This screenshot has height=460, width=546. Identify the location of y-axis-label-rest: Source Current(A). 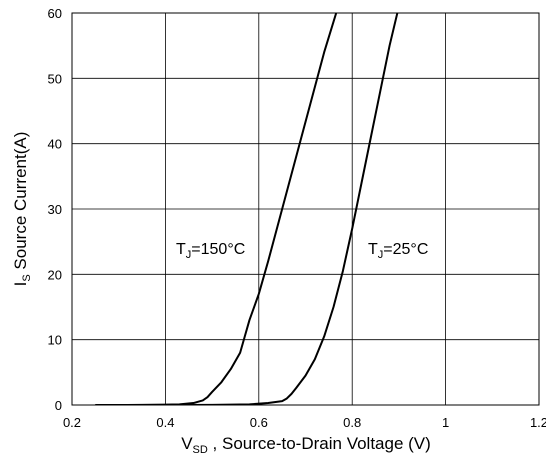
(20, 203).